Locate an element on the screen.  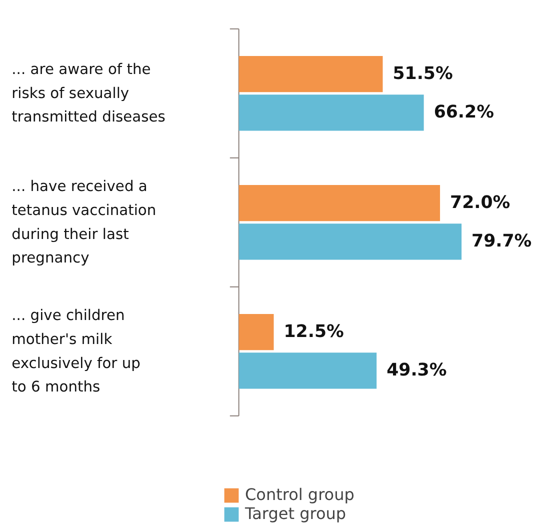
y-tick-label: ... have received a tetanus vaccination during their last pregnancy is located at coordinates (84, 222).